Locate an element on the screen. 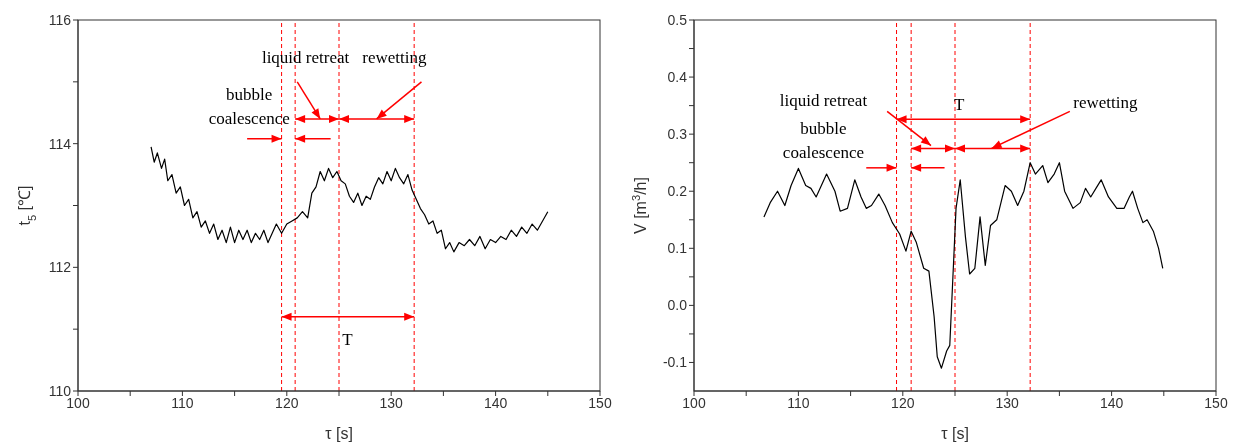 This screenshot has width=1244, height=443. y-tick-label: 116 is located at coordinates (60, 19).